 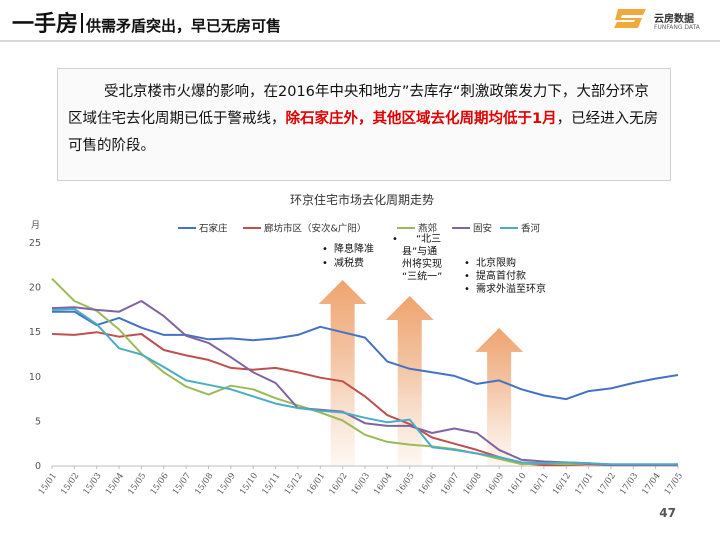 I want to click on y-tick-label: 15, so click(x=35, y=332).